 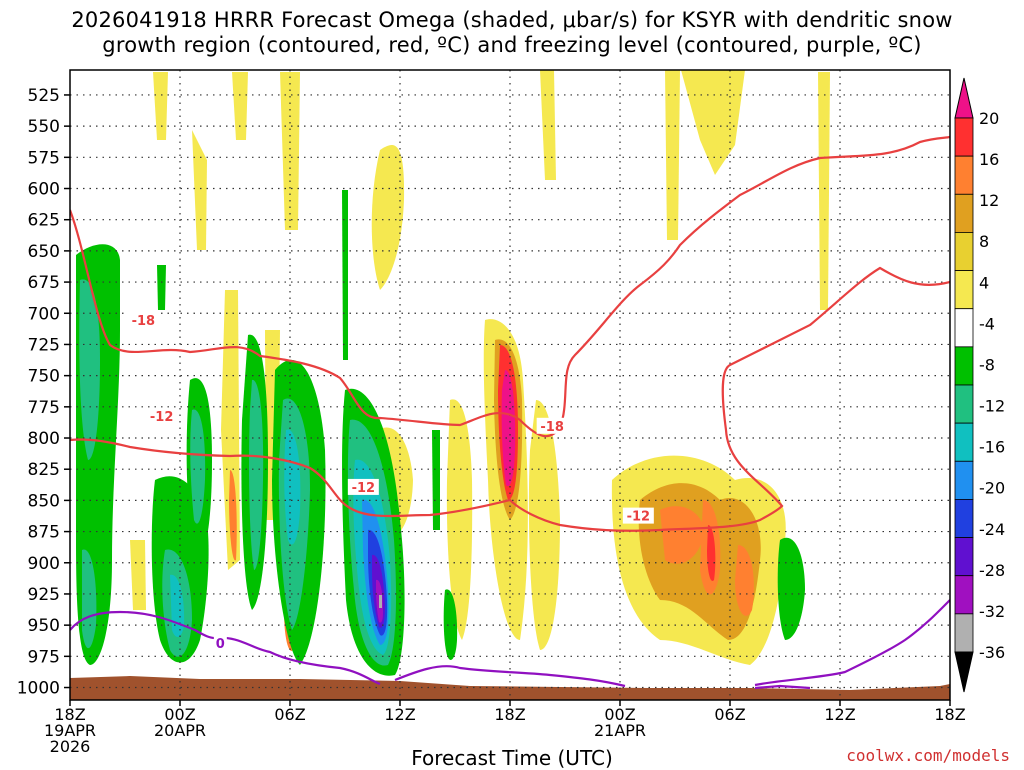 What do you see at coordinates (44, 127) in the screenshot?
I see `y-tick-label: 550` at bounding box center [44, 127].